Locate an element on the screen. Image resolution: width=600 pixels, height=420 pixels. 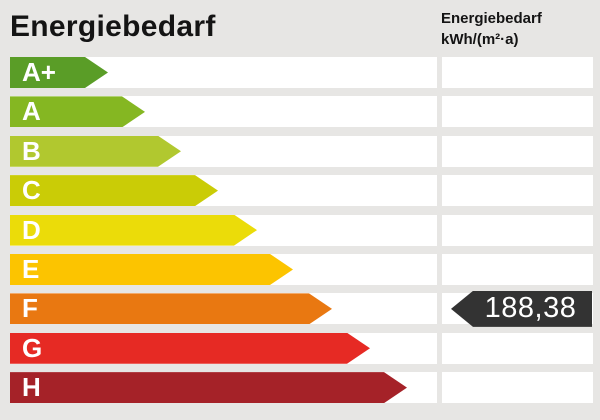
value-cell-b is located at coordinates (517, 151).